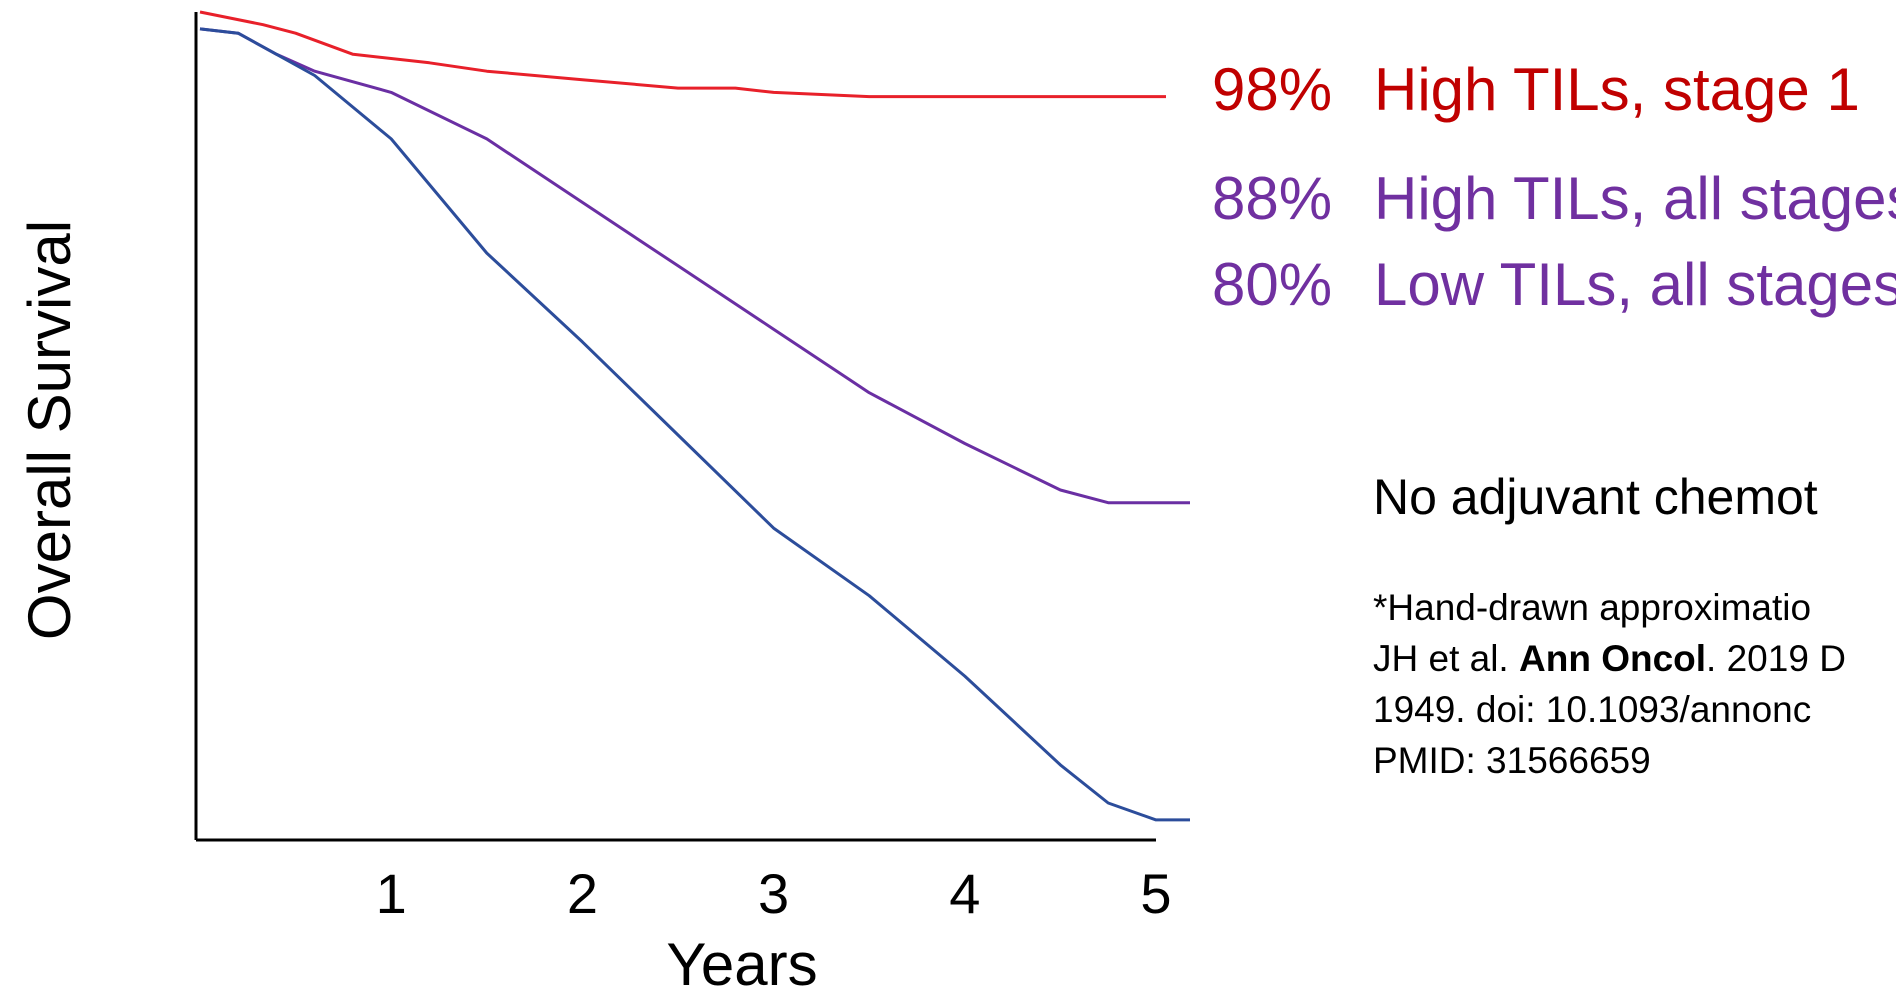 The width and height of the screenshot is (1896, 995). Describe the element at coordinates (682, 54) in the screenshot. I see `survival-curve` at that location.